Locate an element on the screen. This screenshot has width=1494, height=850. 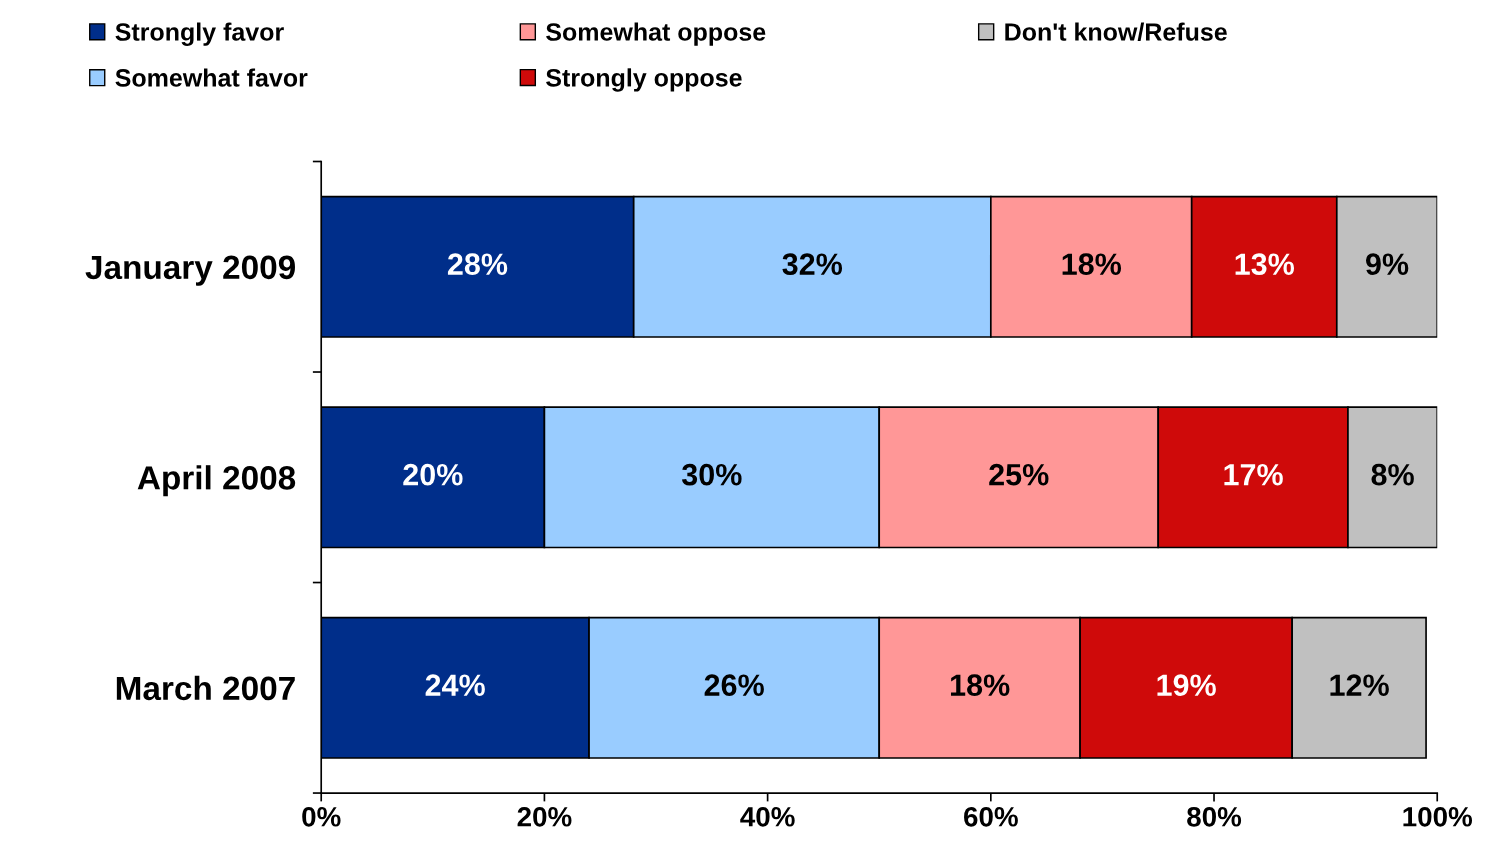
x-tick-label: 100% is located at coordinates (1438, 816).